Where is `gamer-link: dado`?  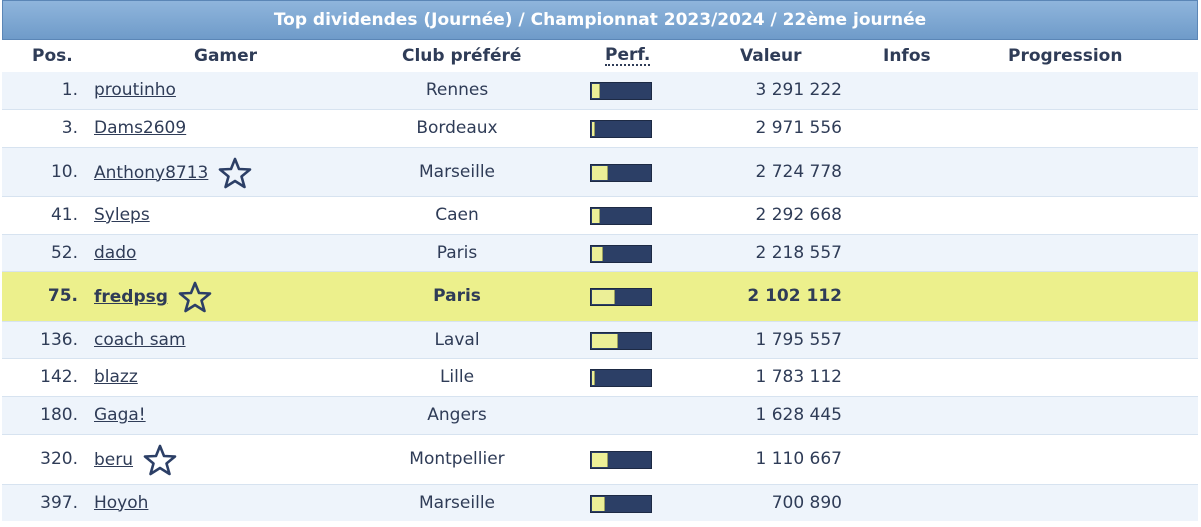
gamer-link: dado is located at coordinates (115, 252).